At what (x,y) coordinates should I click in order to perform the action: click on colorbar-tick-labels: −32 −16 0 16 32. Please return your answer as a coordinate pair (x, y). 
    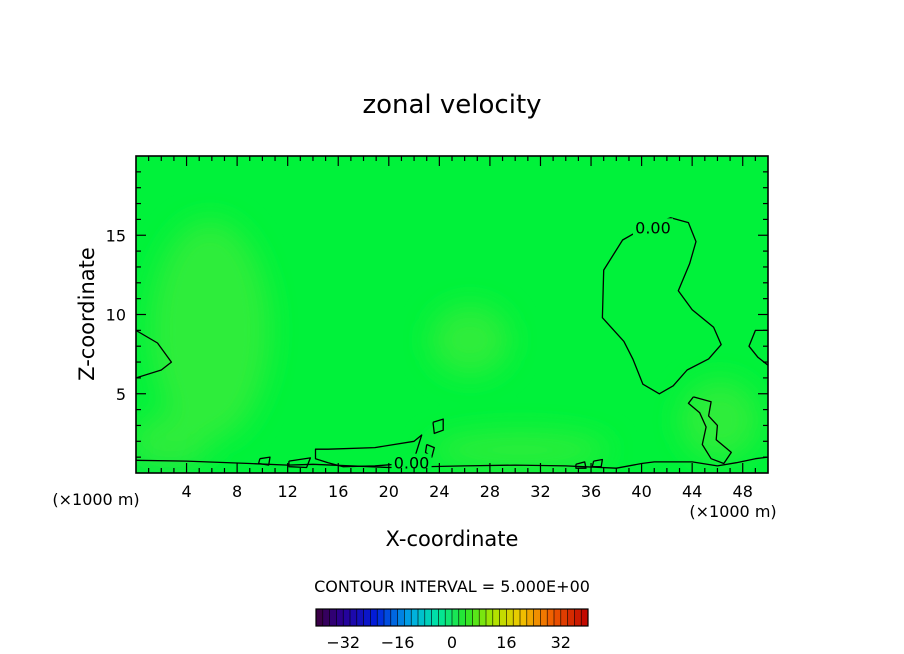
    Looking at the image, I should click on (448, 642).